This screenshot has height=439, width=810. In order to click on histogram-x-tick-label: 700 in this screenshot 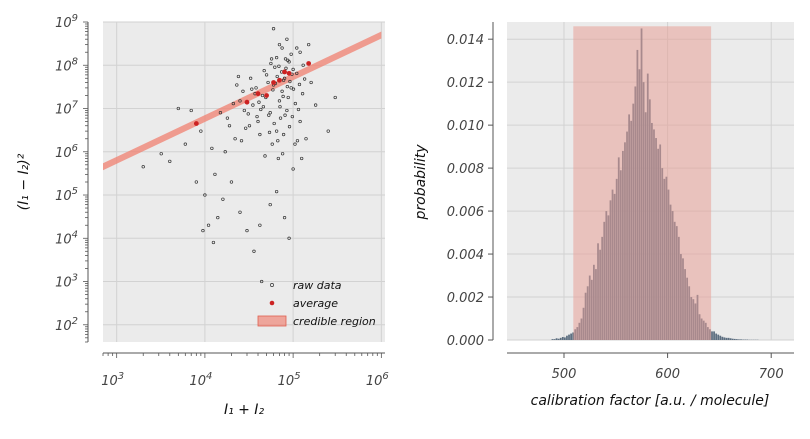, I will do `click(771, 374)`.